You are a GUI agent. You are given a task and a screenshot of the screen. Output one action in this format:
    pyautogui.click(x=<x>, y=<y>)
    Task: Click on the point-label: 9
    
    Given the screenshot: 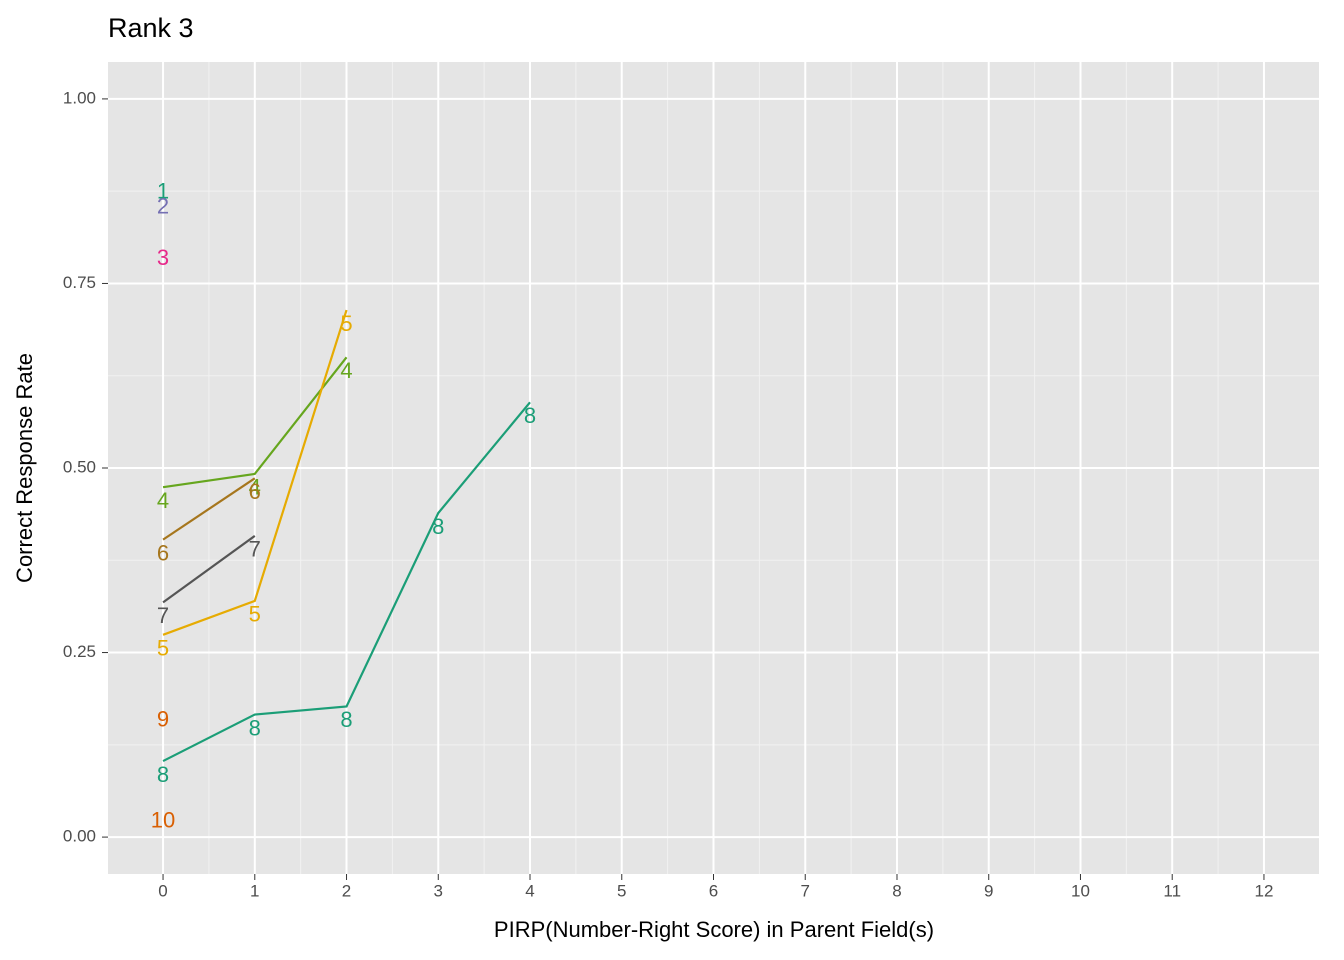 What is the action you would take?
    pyautogui.click(x=163, y=719)
    